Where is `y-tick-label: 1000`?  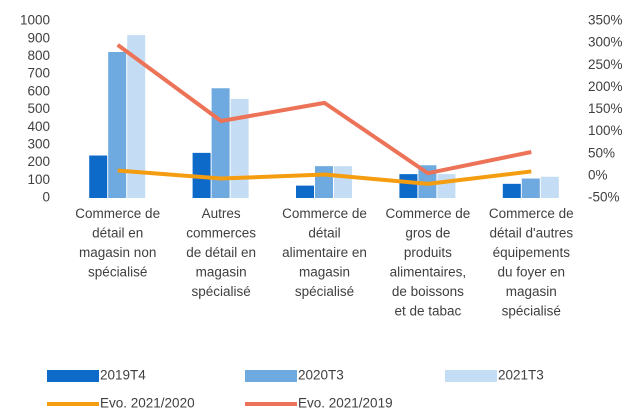 y-tick-label: 1000 is located at coordinates (35, 20).